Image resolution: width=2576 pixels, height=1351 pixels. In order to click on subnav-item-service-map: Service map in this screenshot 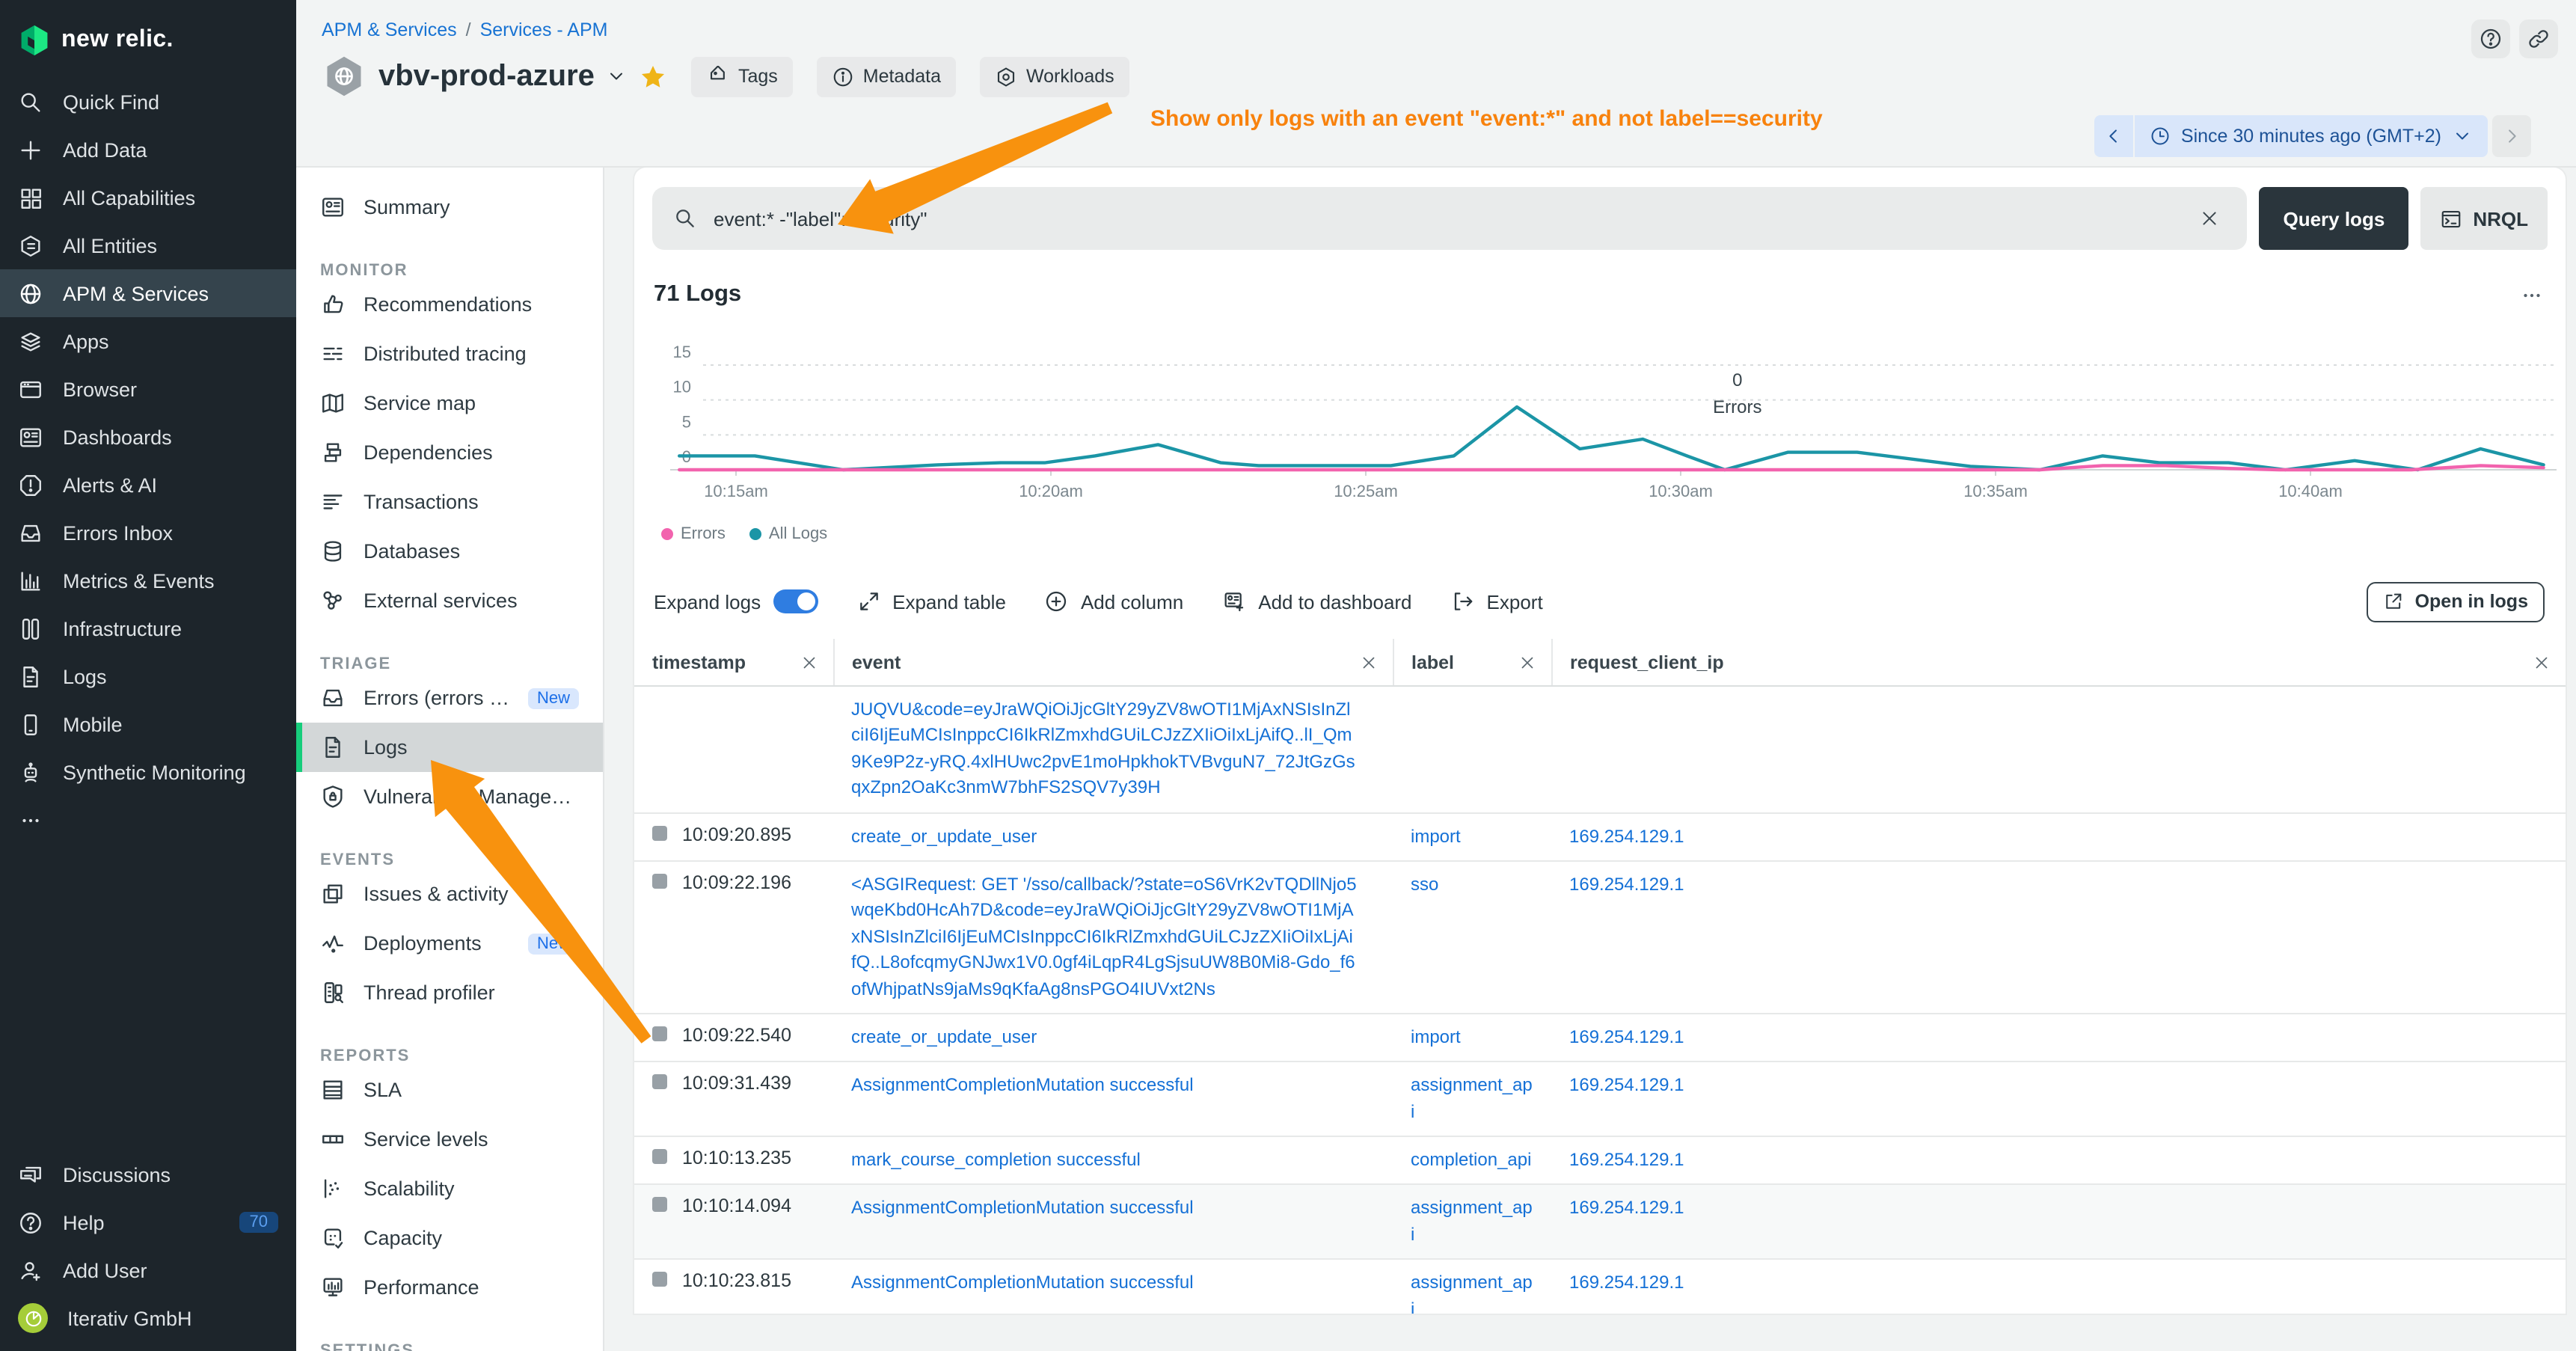, I will do `click(449, 404)`.